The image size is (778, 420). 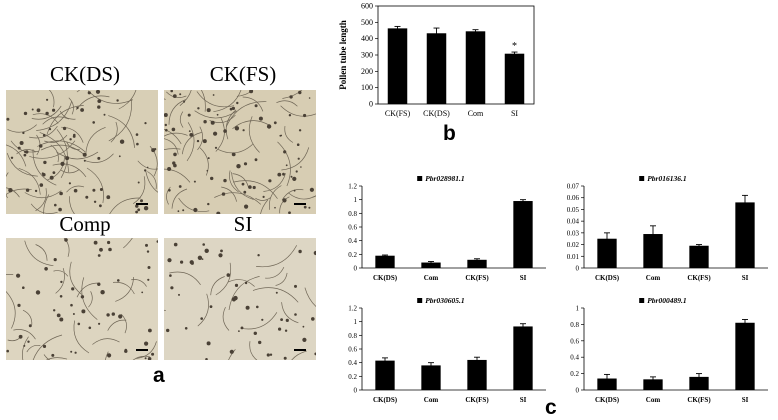 I want to click on y-tick-label: 0, so click(x=578, y=391).